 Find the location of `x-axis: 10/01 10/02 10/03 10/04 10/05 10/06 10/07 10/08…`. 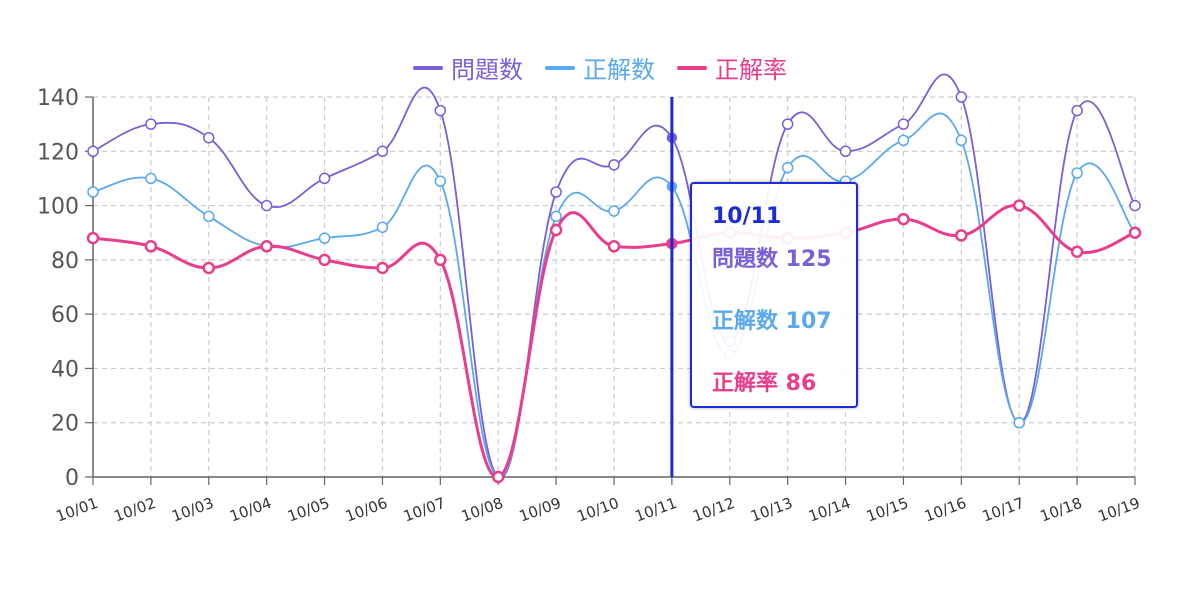

x-axis: 10/01 10/02 10/03 10/04 10/05 10/06 10/07 10/08… is located at coordinates (598, 501).